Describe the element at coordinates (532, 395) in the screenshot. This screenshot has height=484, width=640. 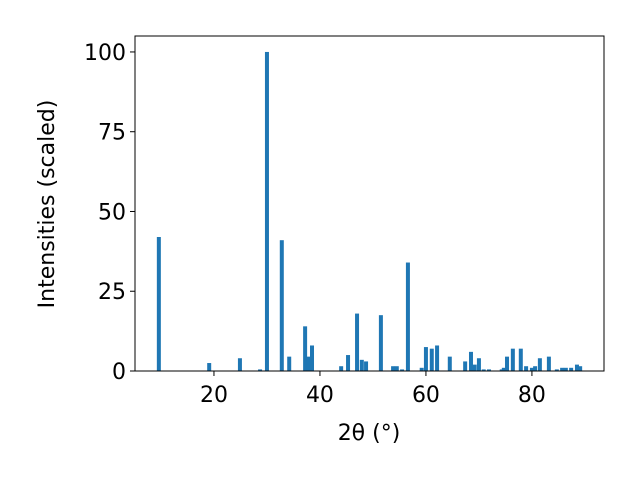
I see `x-tick-label: 80` at that location.